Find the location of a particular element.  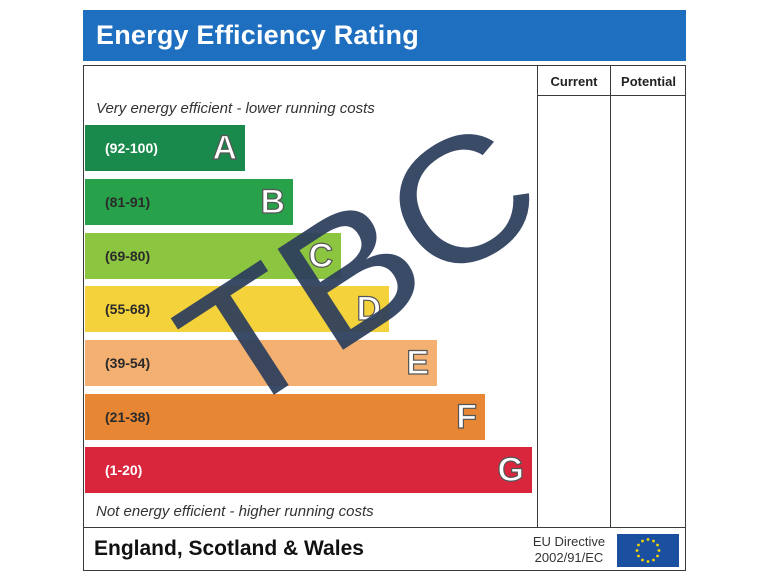

band-letter: G is located at coordinates (511, 469).